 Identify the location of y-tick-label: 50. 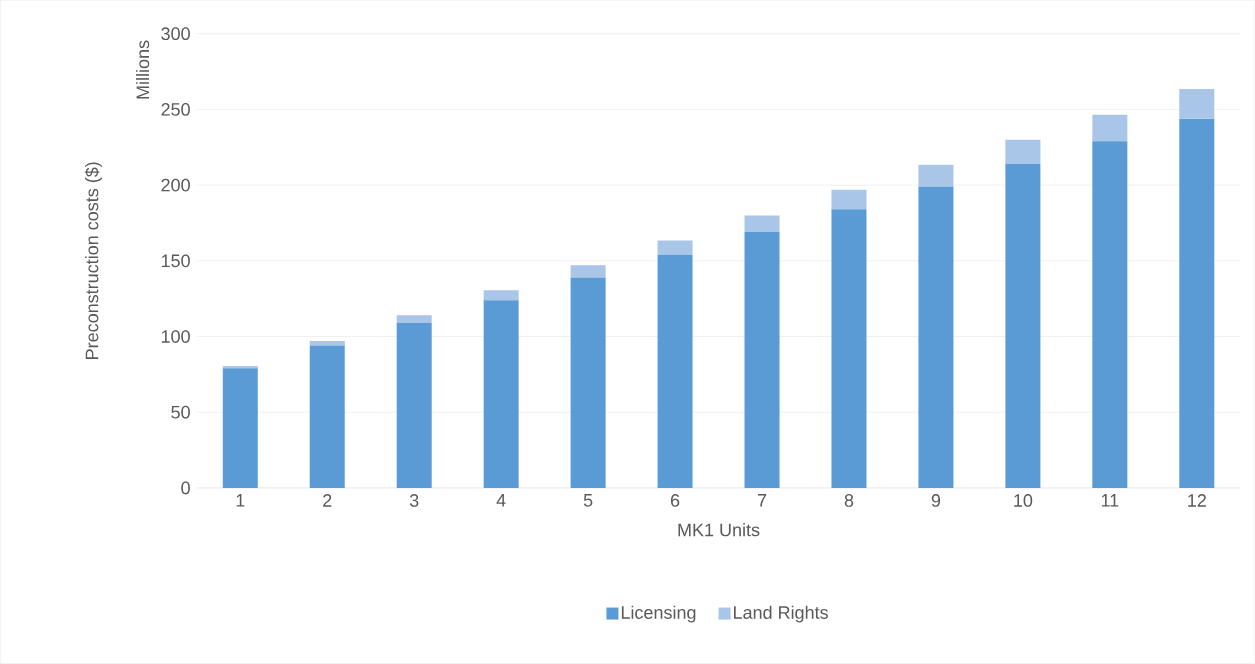
(180, 412).